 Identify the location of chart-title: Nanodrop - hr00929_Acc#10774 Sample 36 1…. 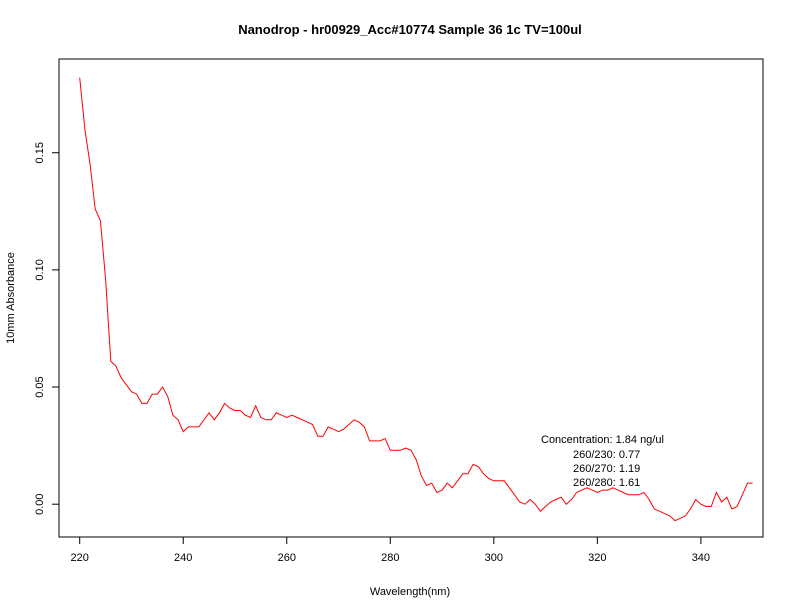
(410, 29).